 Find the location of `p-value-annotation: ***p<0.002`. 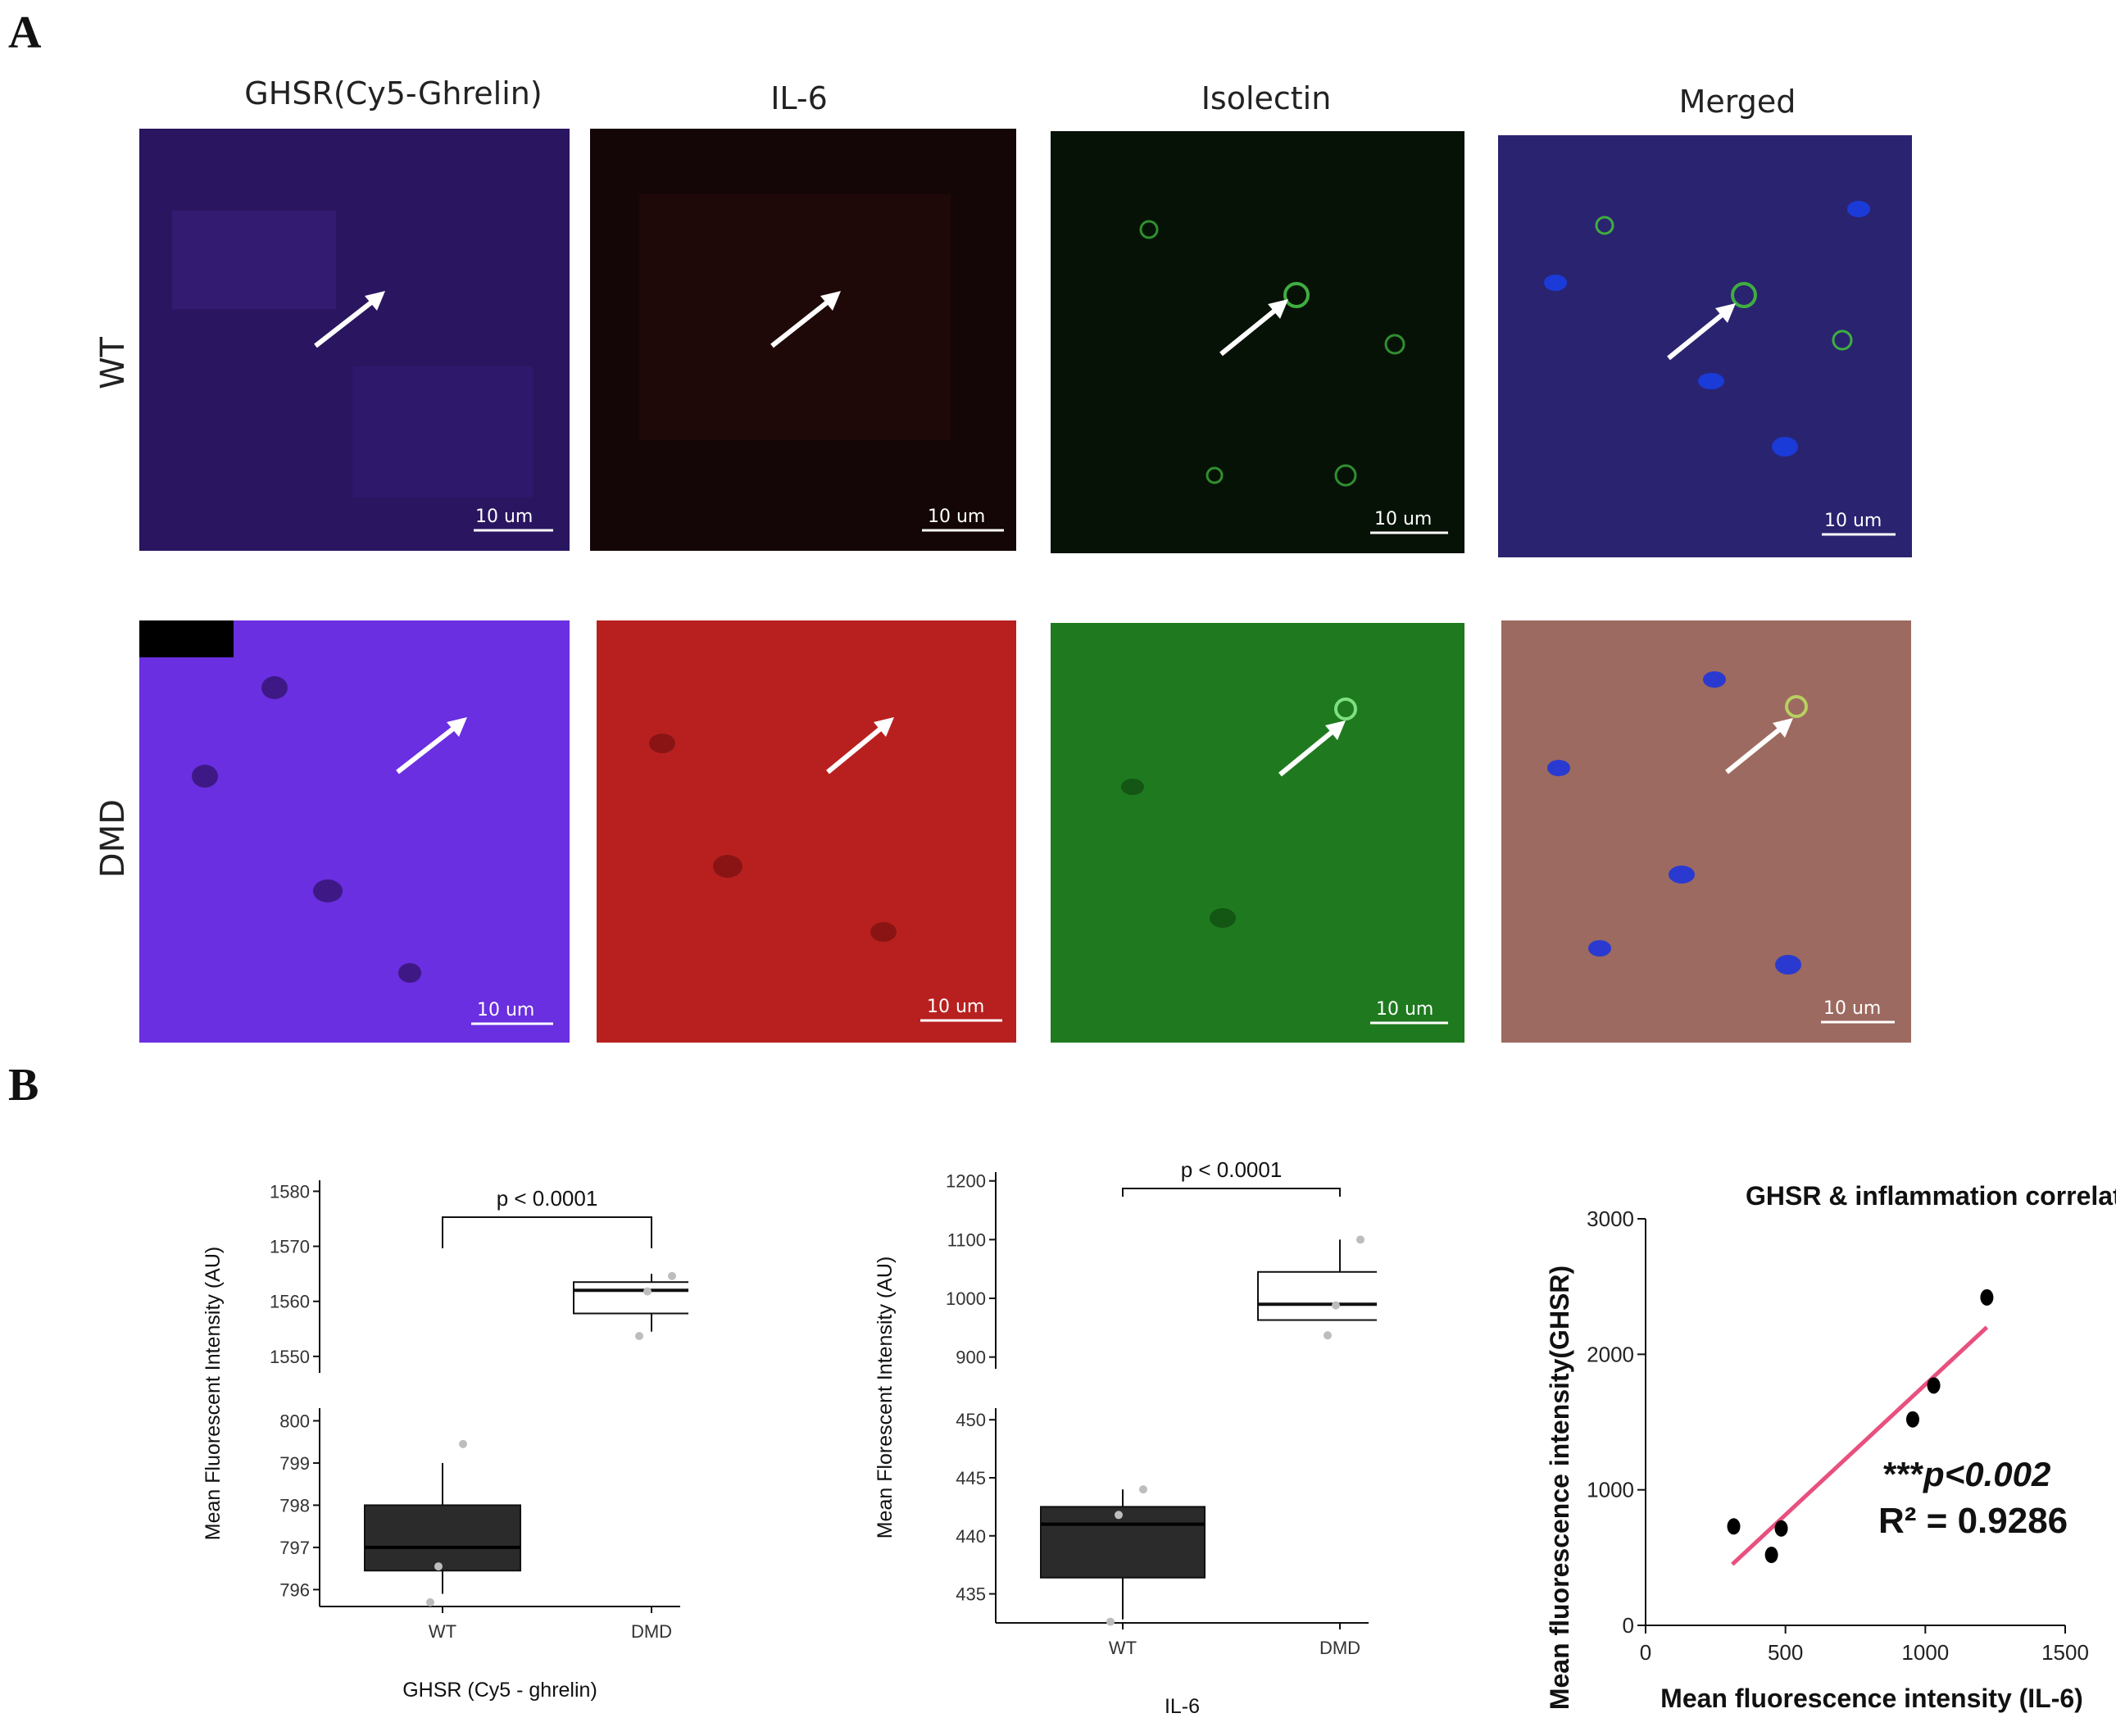

p-value-annotation: ***p<0.002 is located at coordinates (1966, 1474).